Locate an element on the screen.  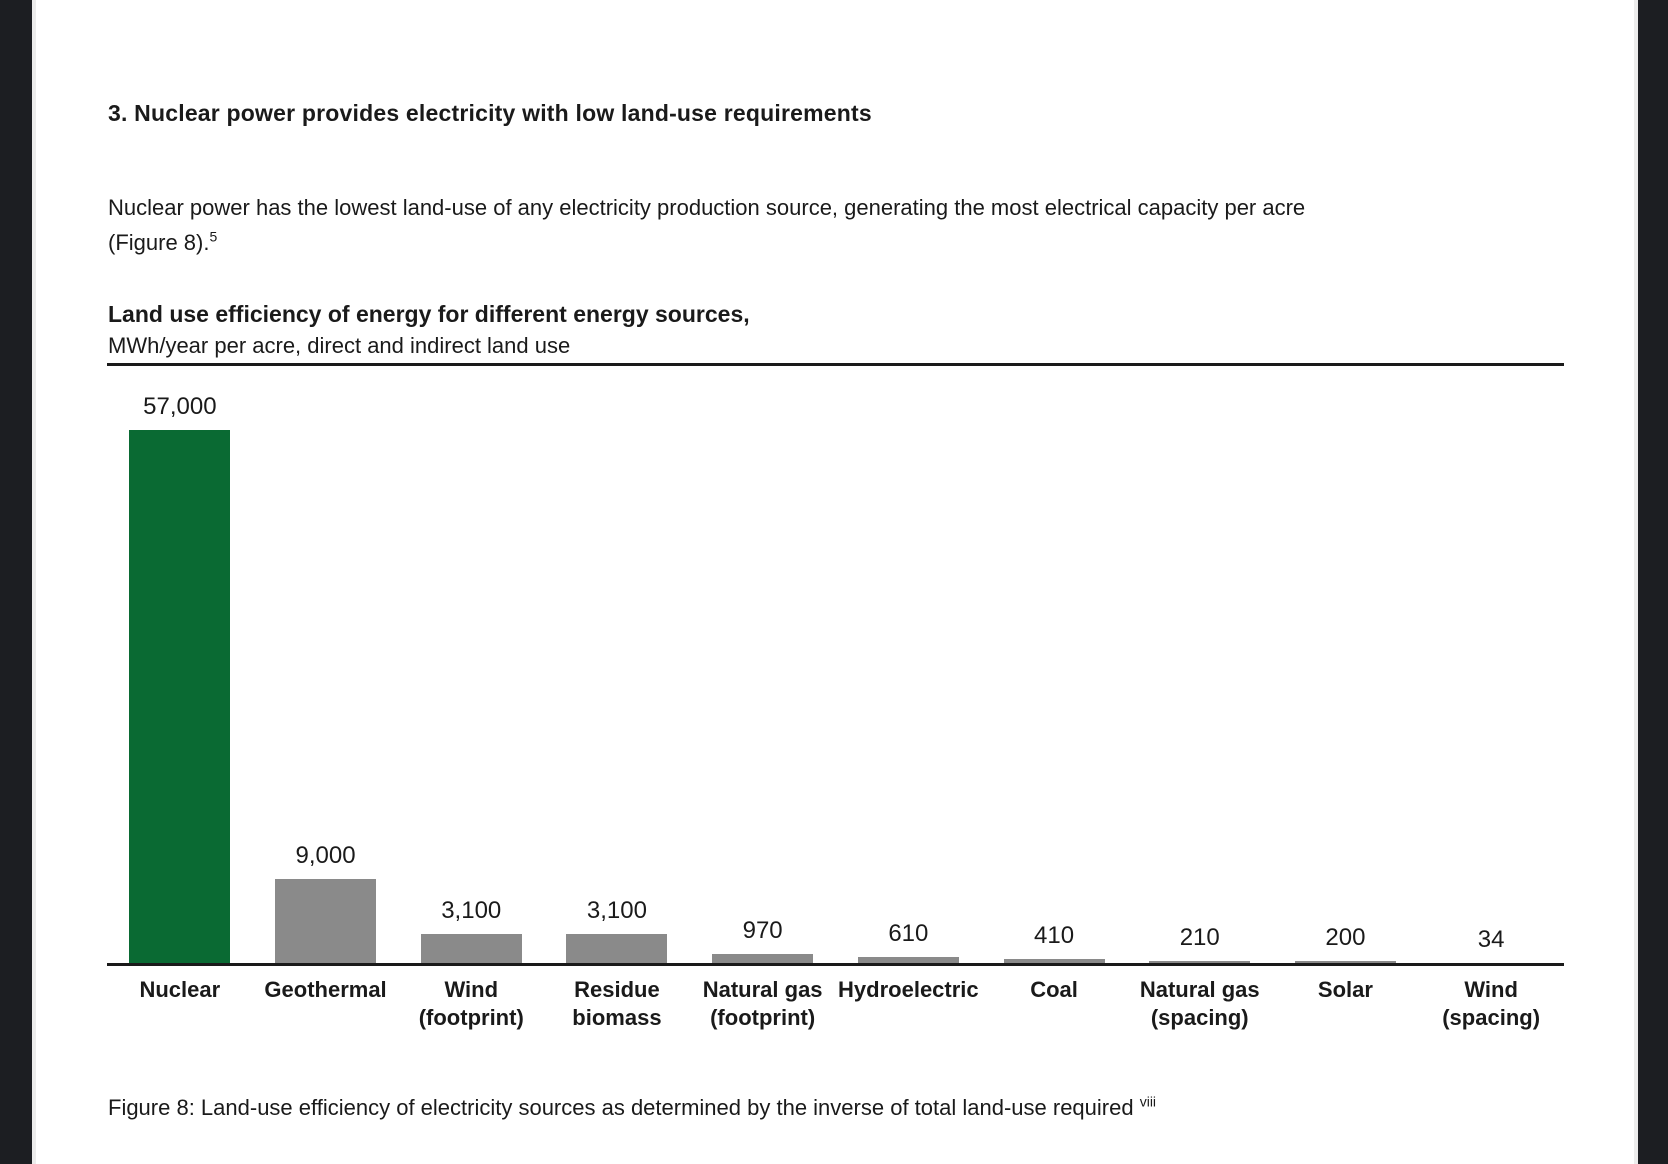
bar-geothermal is located at coordinates (326, 921).